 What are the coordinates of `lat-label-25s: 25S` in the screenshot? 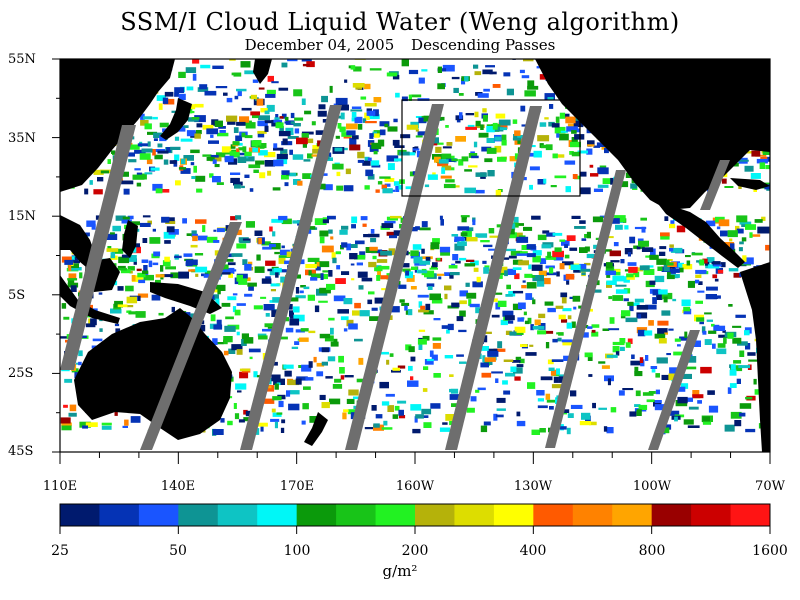 It's located at (21, 373).